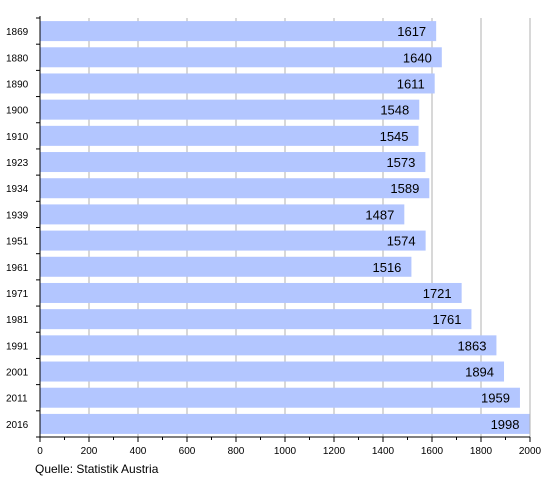  Describe the element at coordinates (235, 188) in the screenshot. I see `bar-1934` at that location.